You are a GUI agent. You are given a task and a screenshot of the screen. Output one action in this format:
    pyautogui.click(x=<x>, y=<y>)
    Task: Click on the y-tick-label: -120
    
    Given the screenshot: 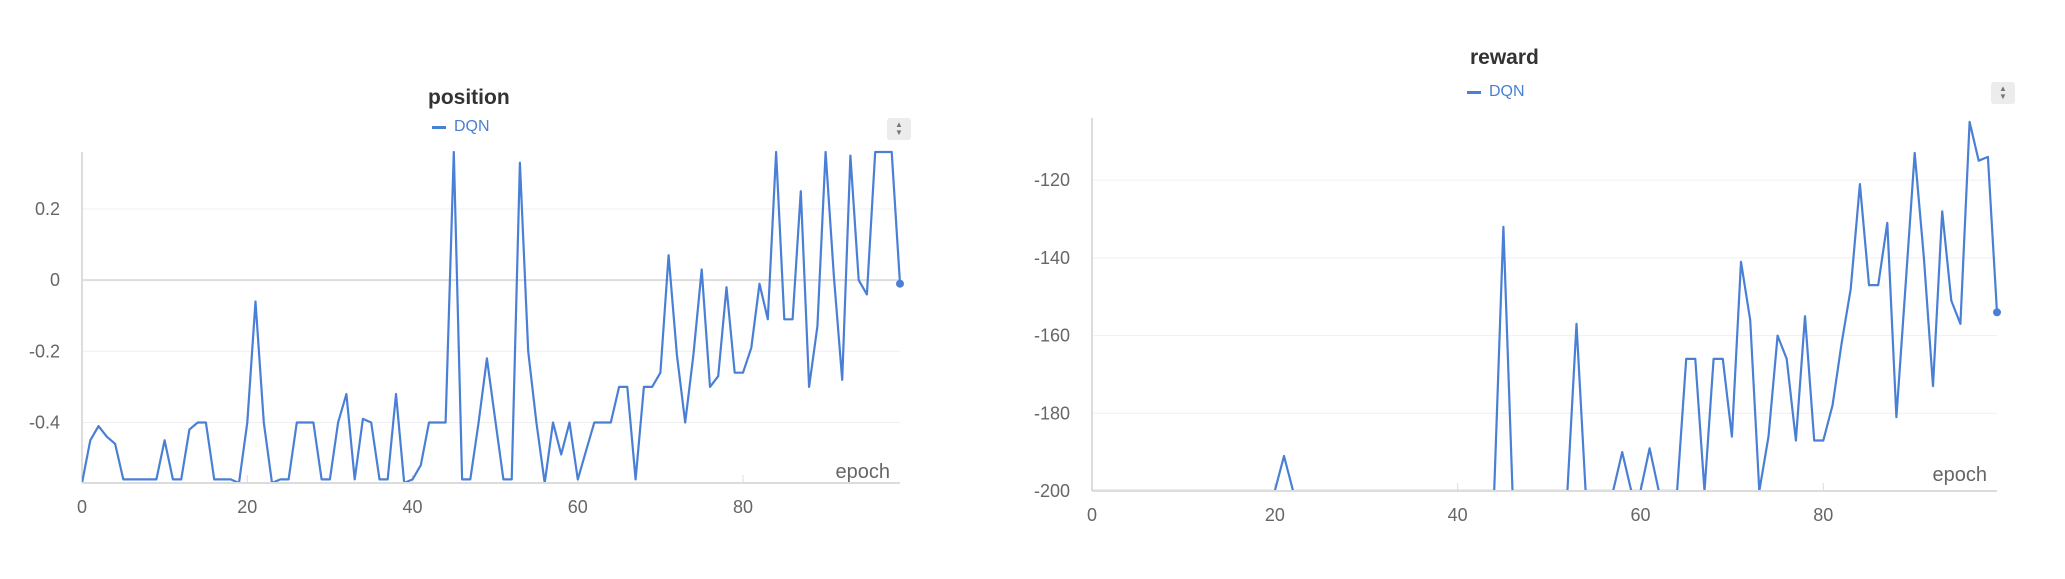 What is the action you would take?
    pyautogui.click(x=1052, y=180)
    